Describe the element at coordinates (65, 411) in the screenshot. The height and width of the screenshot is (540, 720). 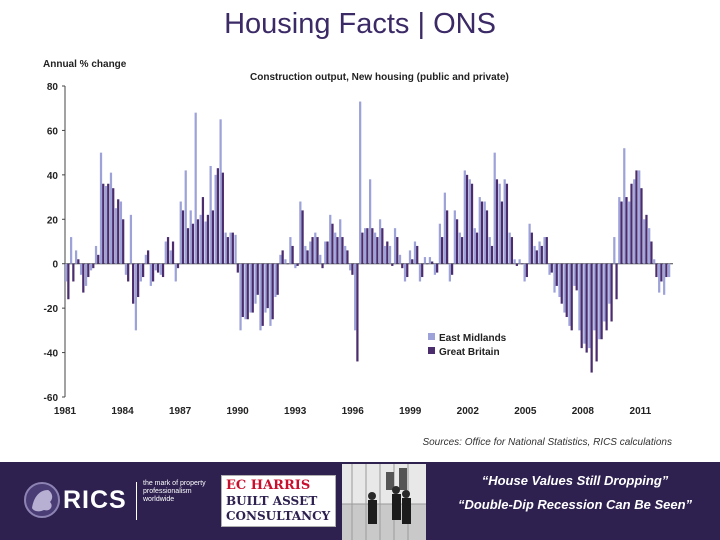
I see `x-tick-label: 1981` at that location.